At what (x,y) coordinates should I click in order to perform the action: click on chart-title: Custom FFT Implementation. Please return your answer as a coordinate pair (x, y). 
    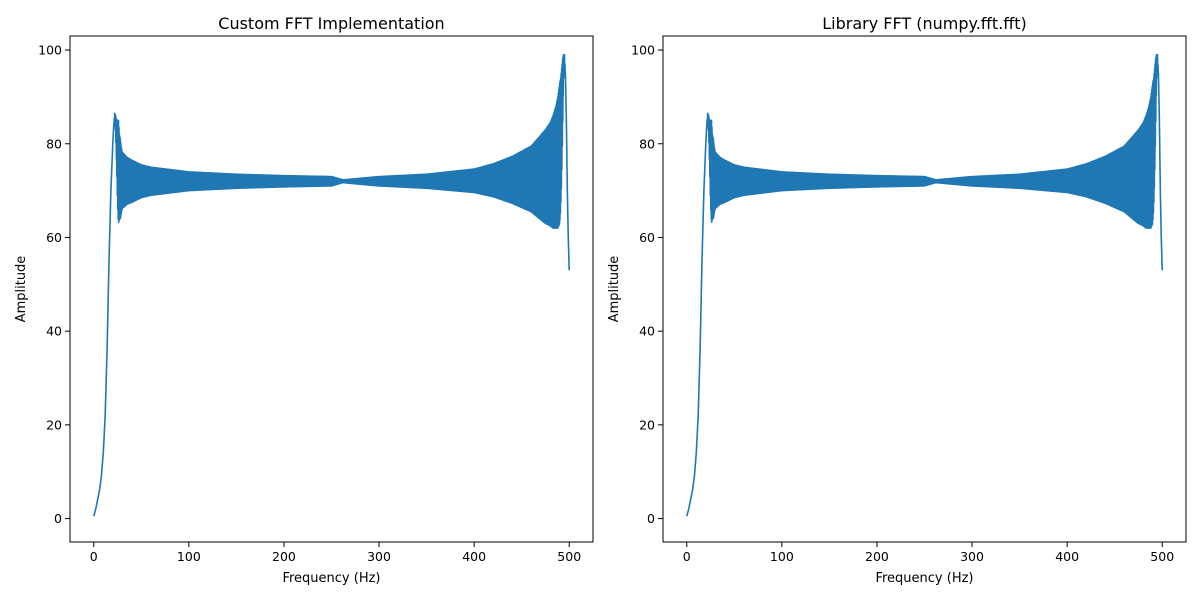
    Looking at the image, I should click on (331, 23).